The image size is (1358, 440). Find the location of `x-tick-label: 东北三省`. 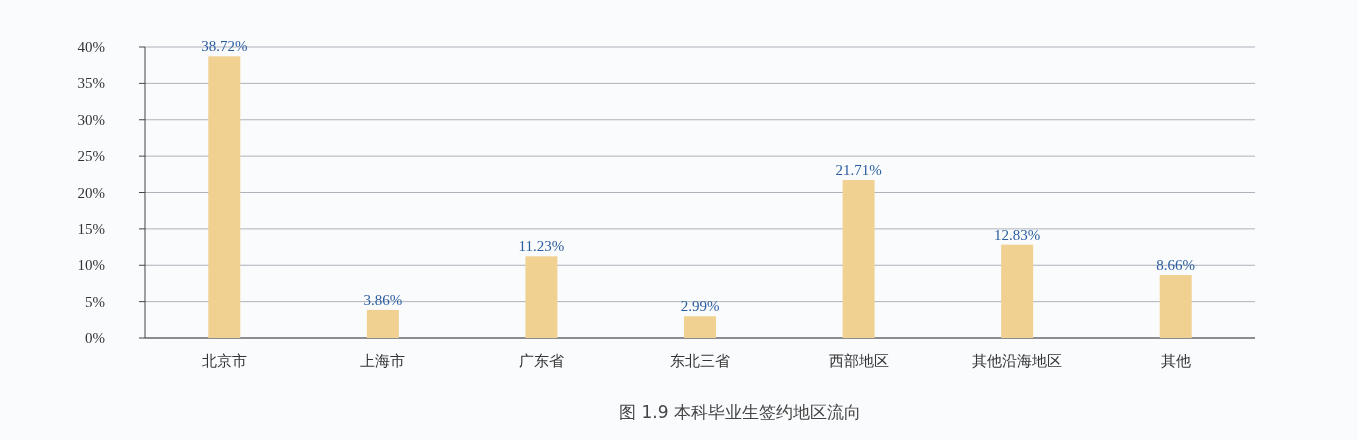

x-tick-label: 东北三省 is located at coordinates (700, 361).